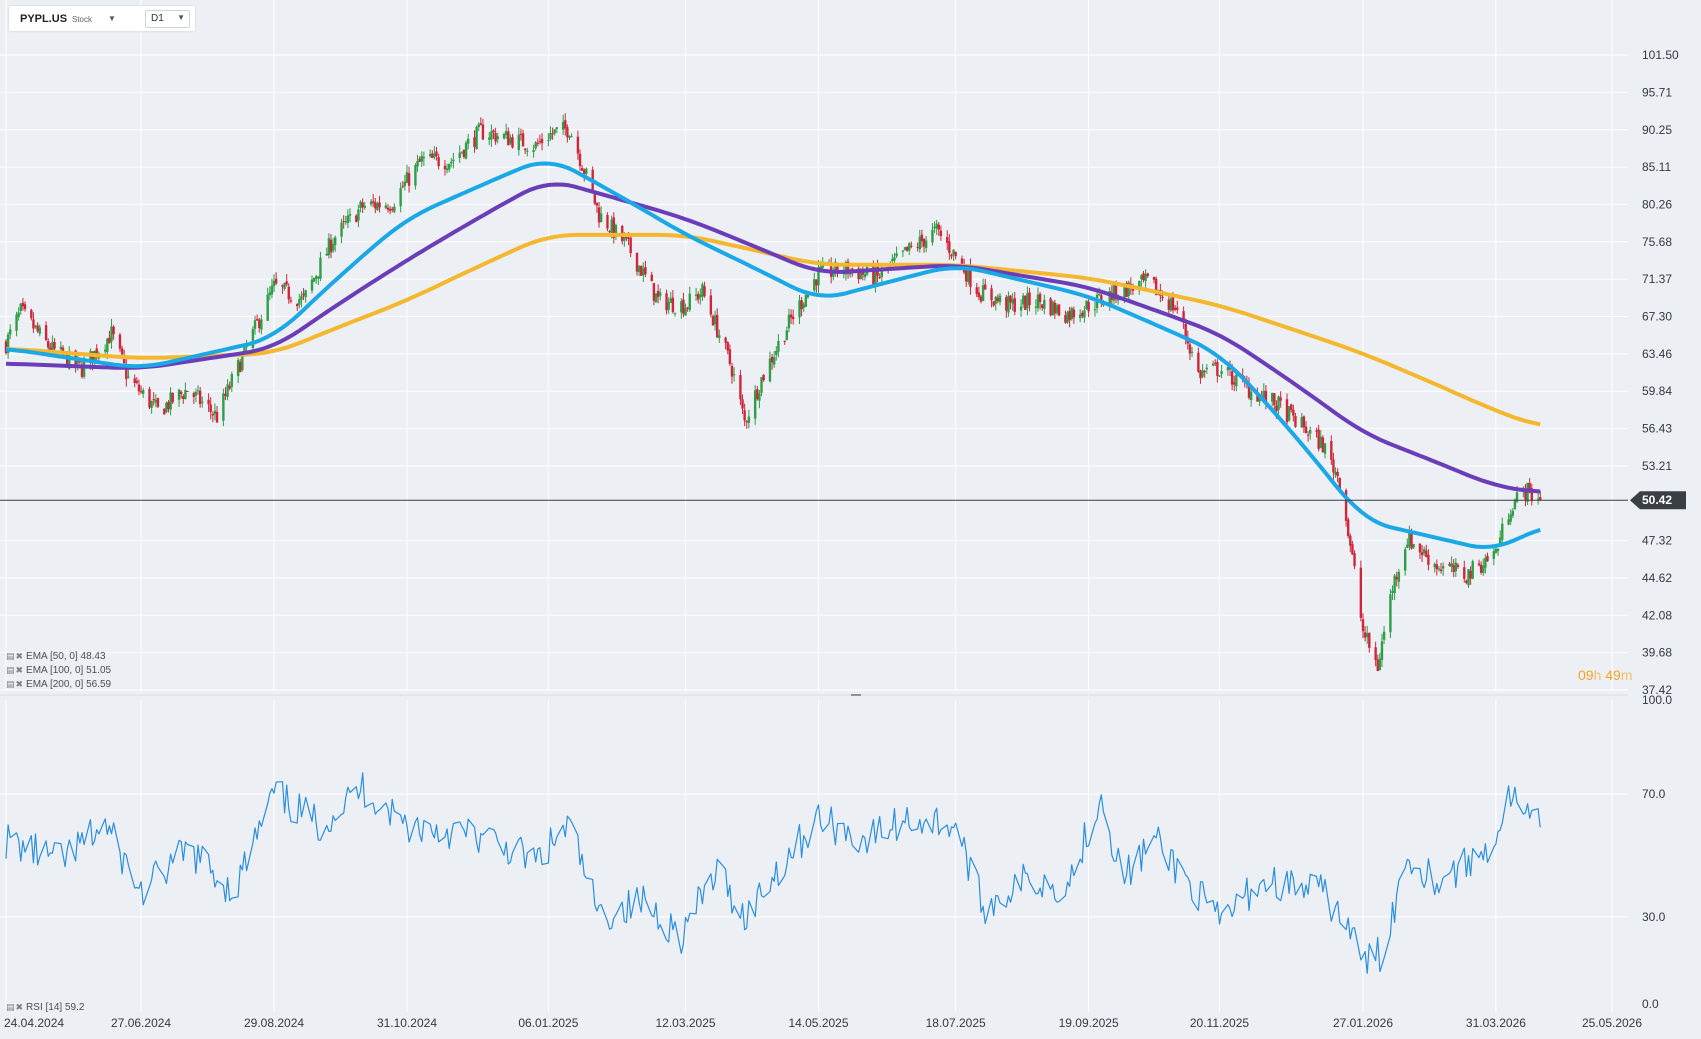 This screenshot has width=1701, height=1039. What do you see at coordinates (45, 1007) in the screenshot?
I see `legend-rsi: ▤✖ RSI [14] 59.2` at bounding box center [45, 1007].